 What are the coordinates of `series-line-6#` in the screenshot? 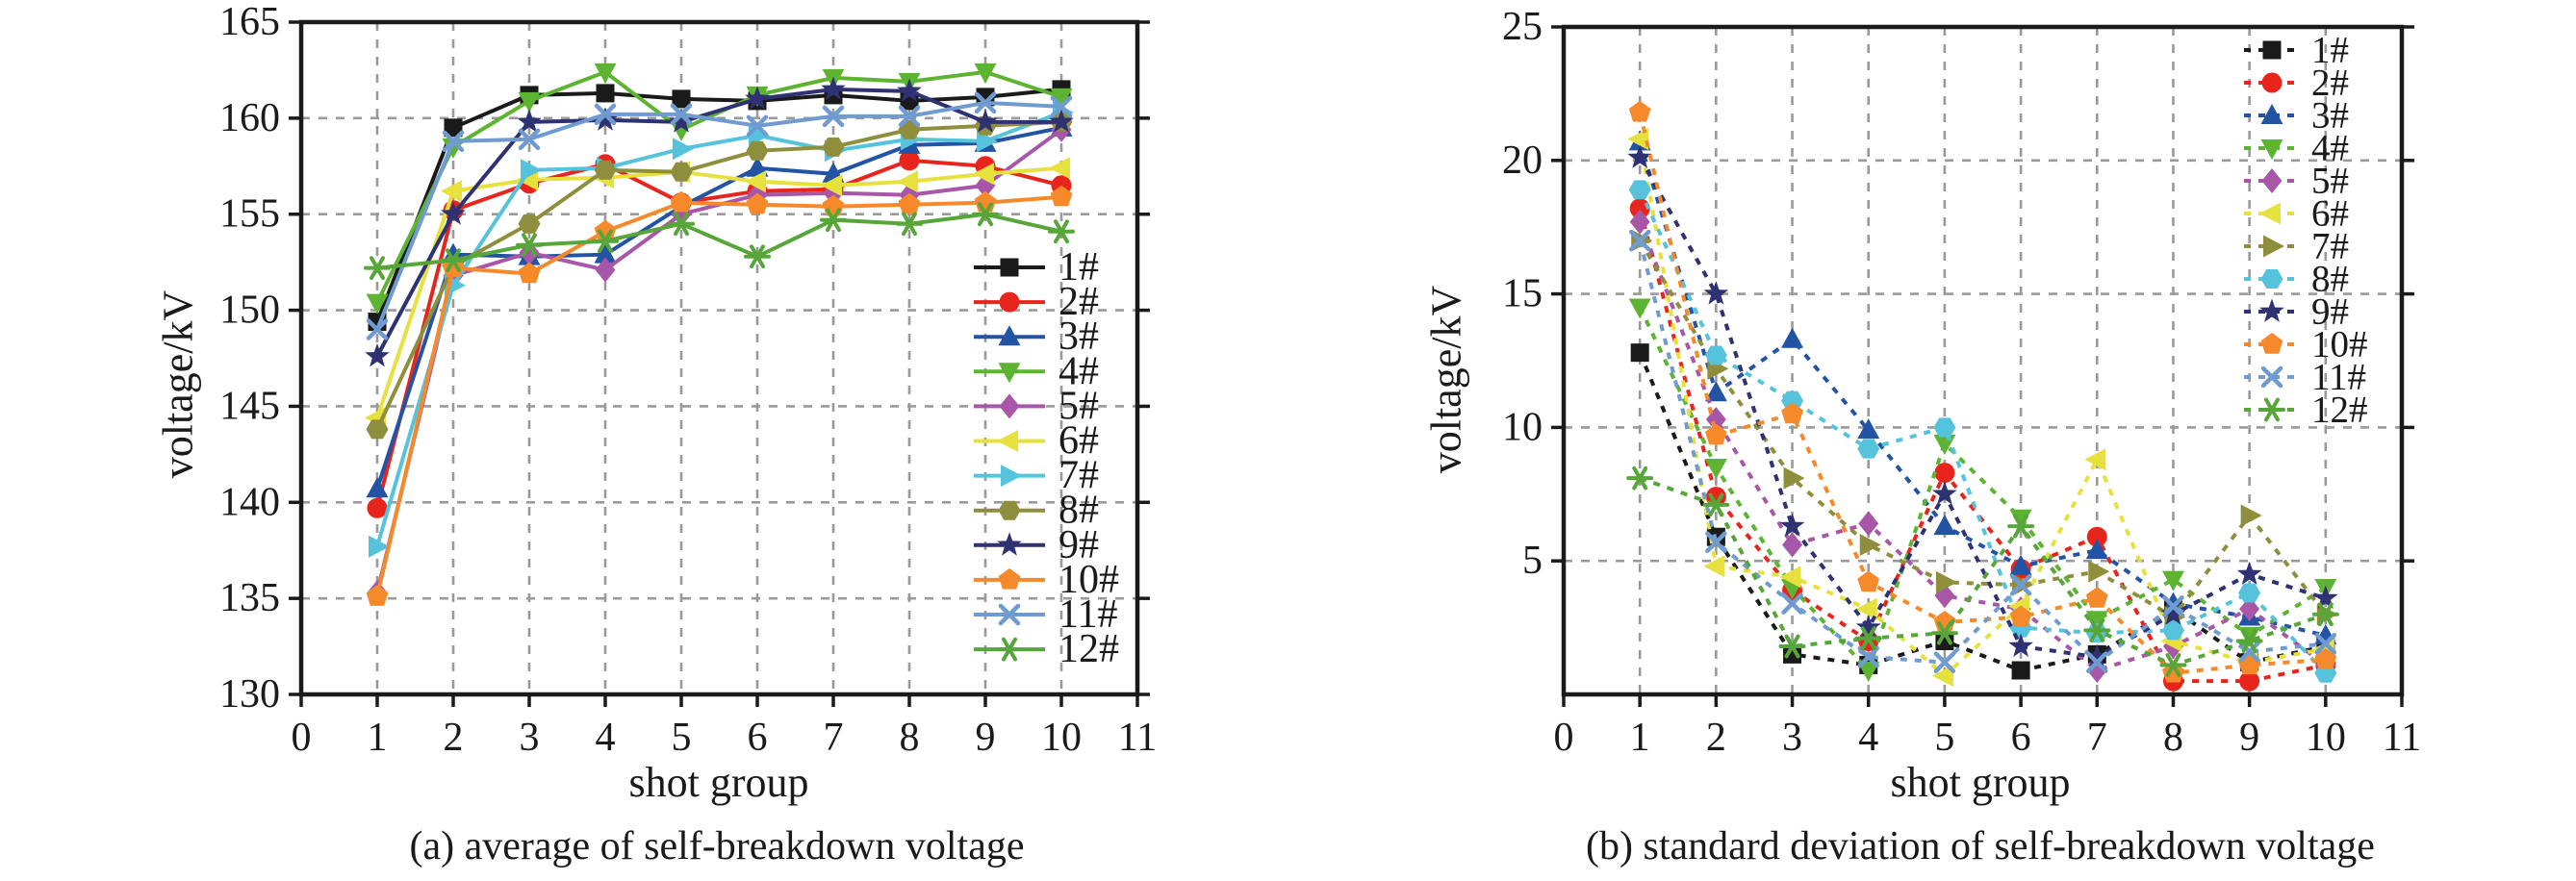 It's located at (718, 292).